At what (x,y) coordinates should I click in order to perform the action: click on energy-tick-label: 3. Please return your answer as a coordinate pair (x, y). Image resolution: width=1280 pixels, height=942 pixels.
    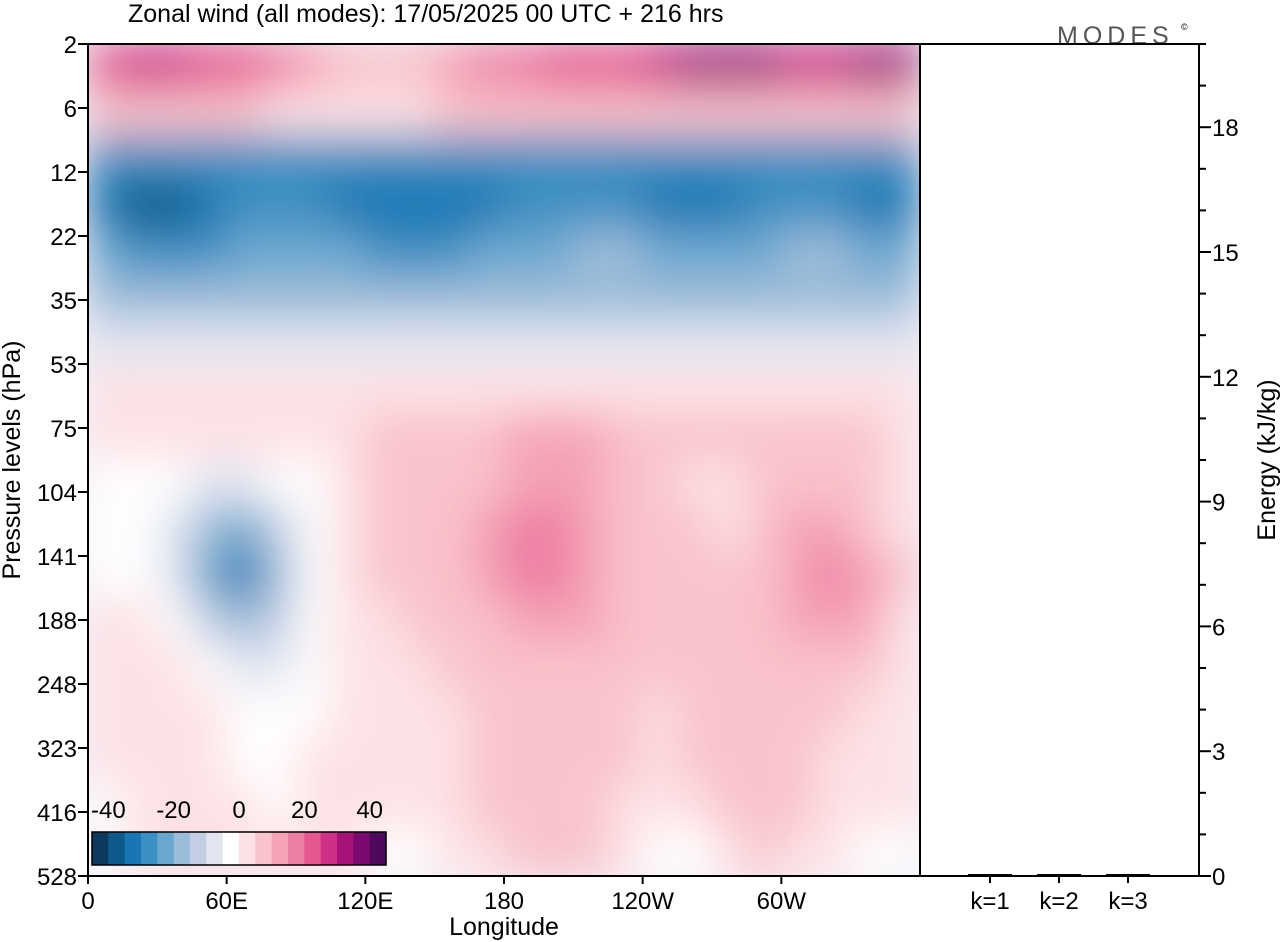
    Looking at the image, I should click on (1218, 752).